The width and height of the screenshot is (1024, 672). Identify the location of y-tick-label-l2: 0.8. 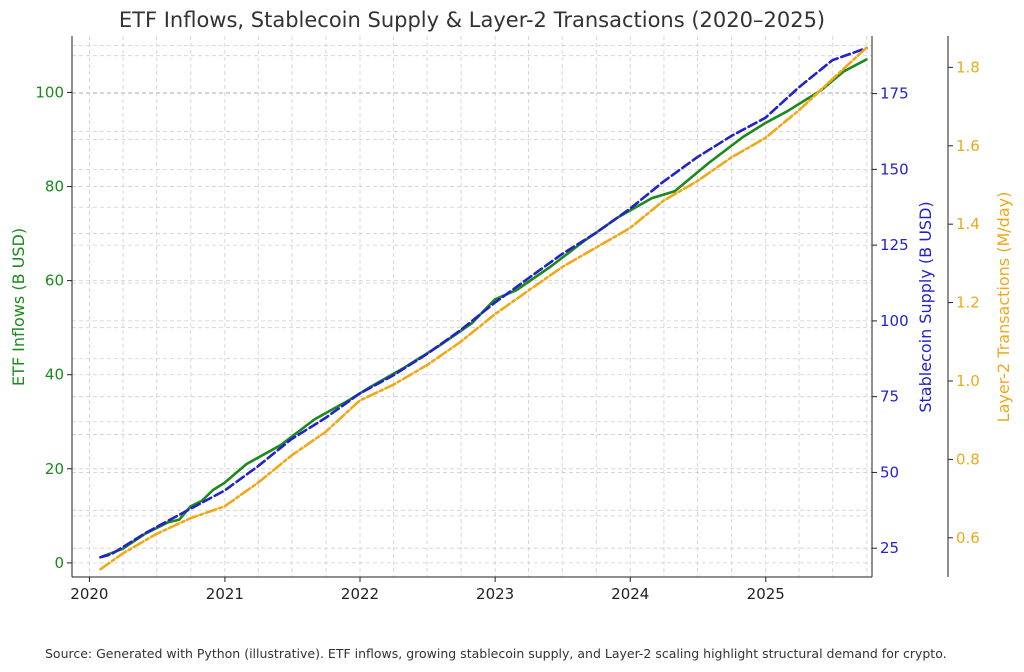
(968, 459).